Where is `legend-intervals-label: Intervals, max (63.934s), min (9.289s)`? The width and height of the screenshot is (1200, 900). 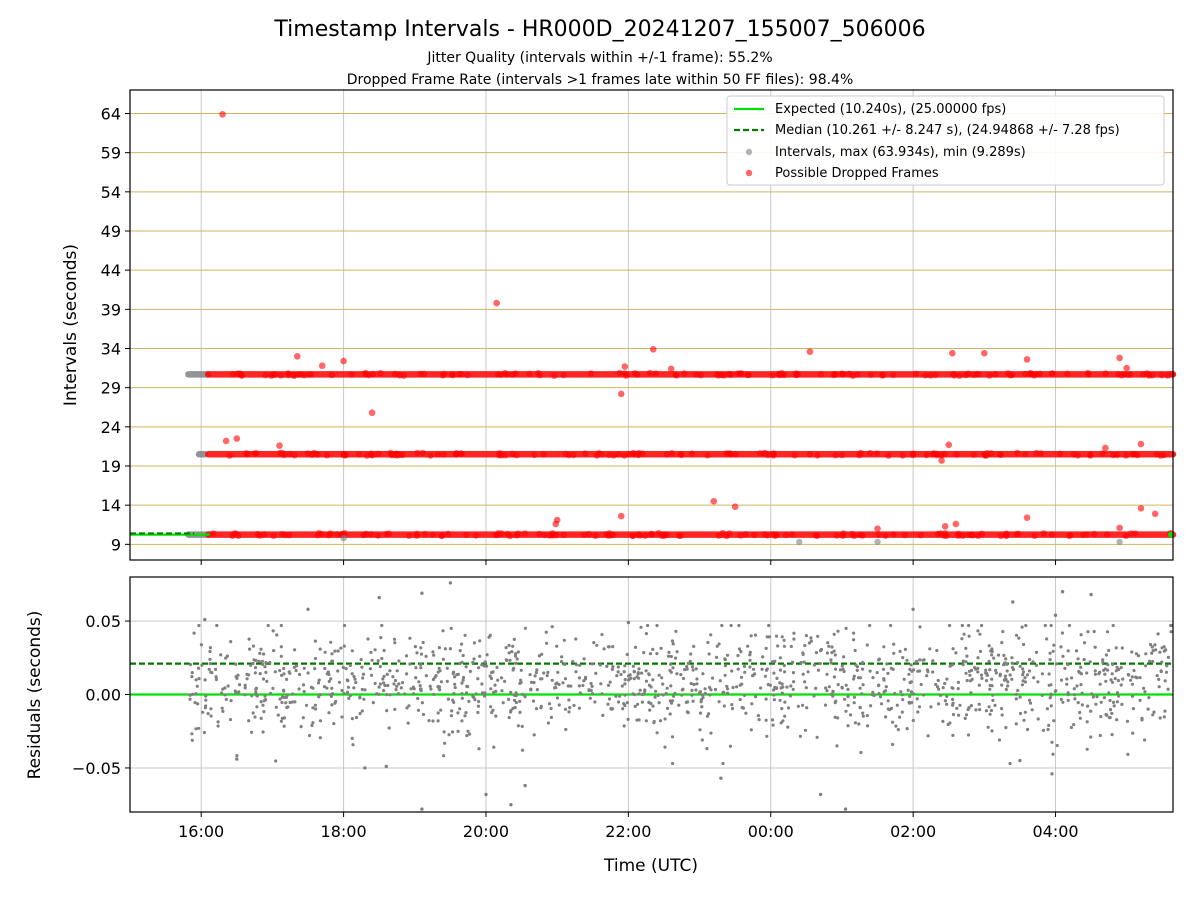
legend-intervals-label: Intervals, max (63.934s), min (9.289s) is located at coordinates (900, 152).